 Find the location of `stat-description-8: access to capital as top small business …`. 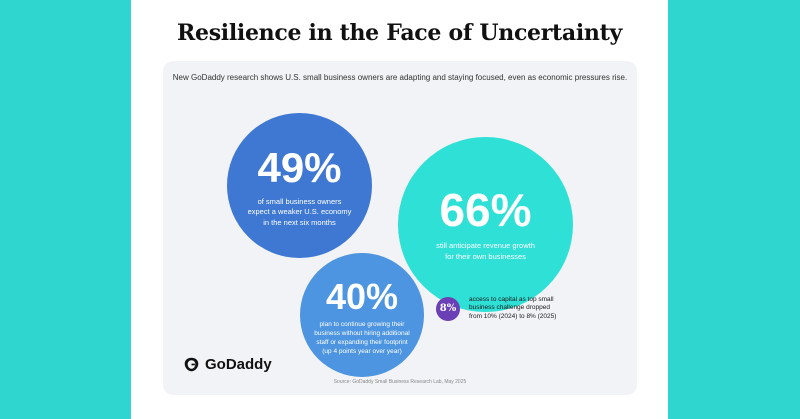

stat-description-8: access to capital as top small business … is located at coordinates (513, 308).